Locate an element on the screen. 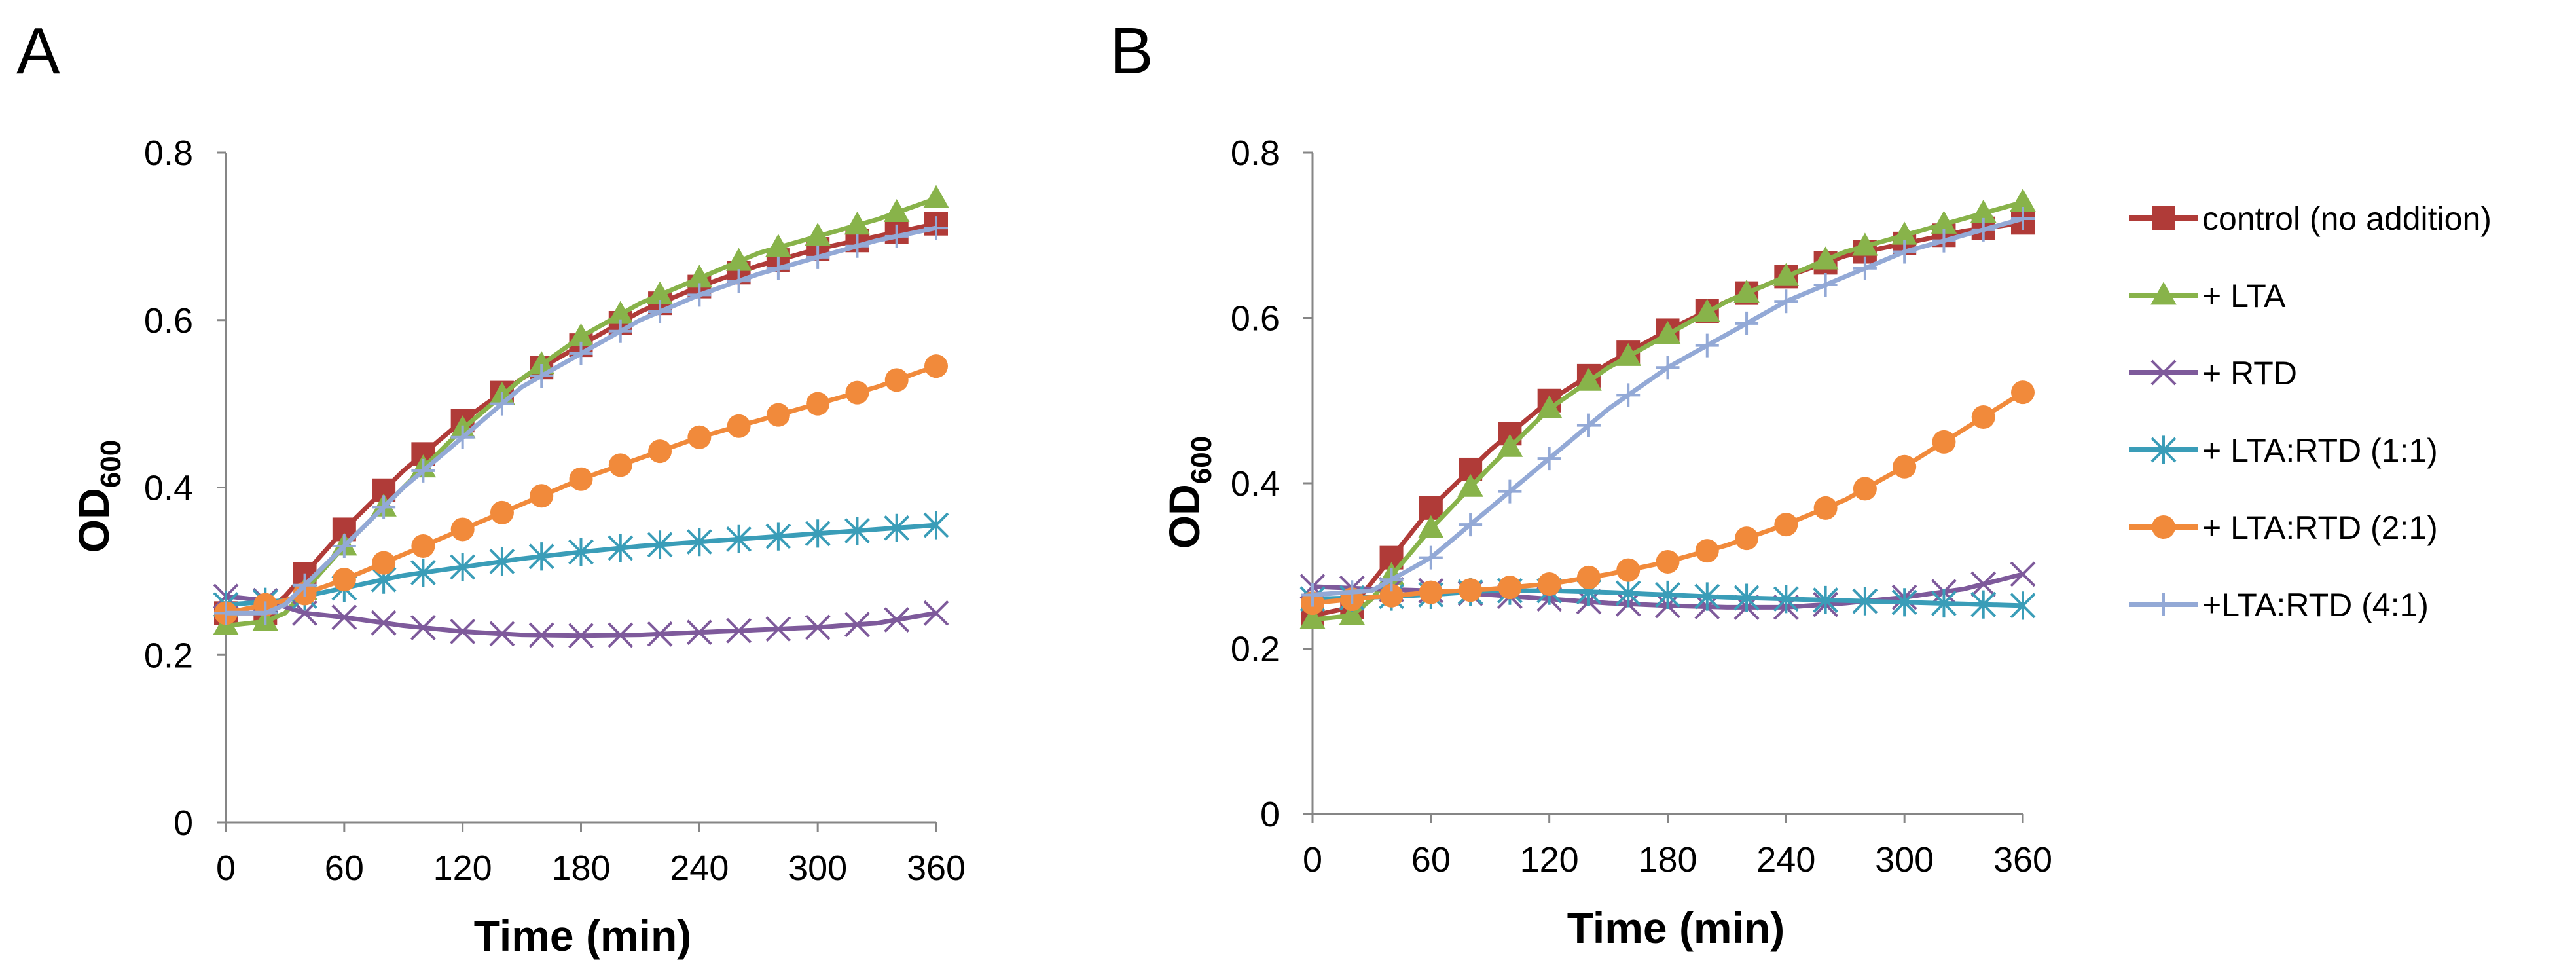 Image resolution: width=2576 pixels, height=975 pixels. x-tick-label-b: 60 is located at coordinates (1431, 860).